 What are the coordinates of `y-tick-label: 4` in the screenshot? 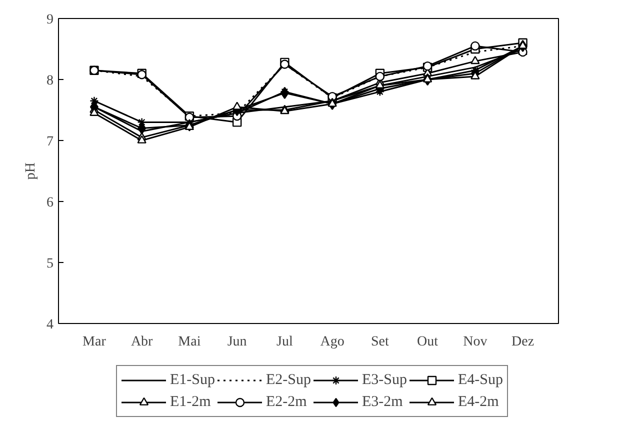 It's located at (50, 325).